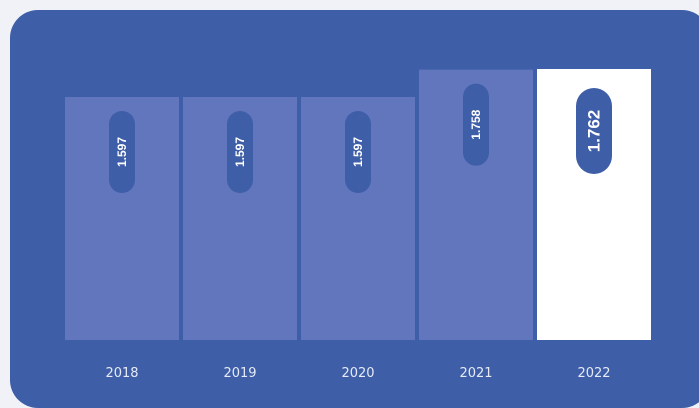 Image resolution: width=699 pixels, height=408 pixels. I want to click on x-tick-2020: 2020, so click(357, 373).